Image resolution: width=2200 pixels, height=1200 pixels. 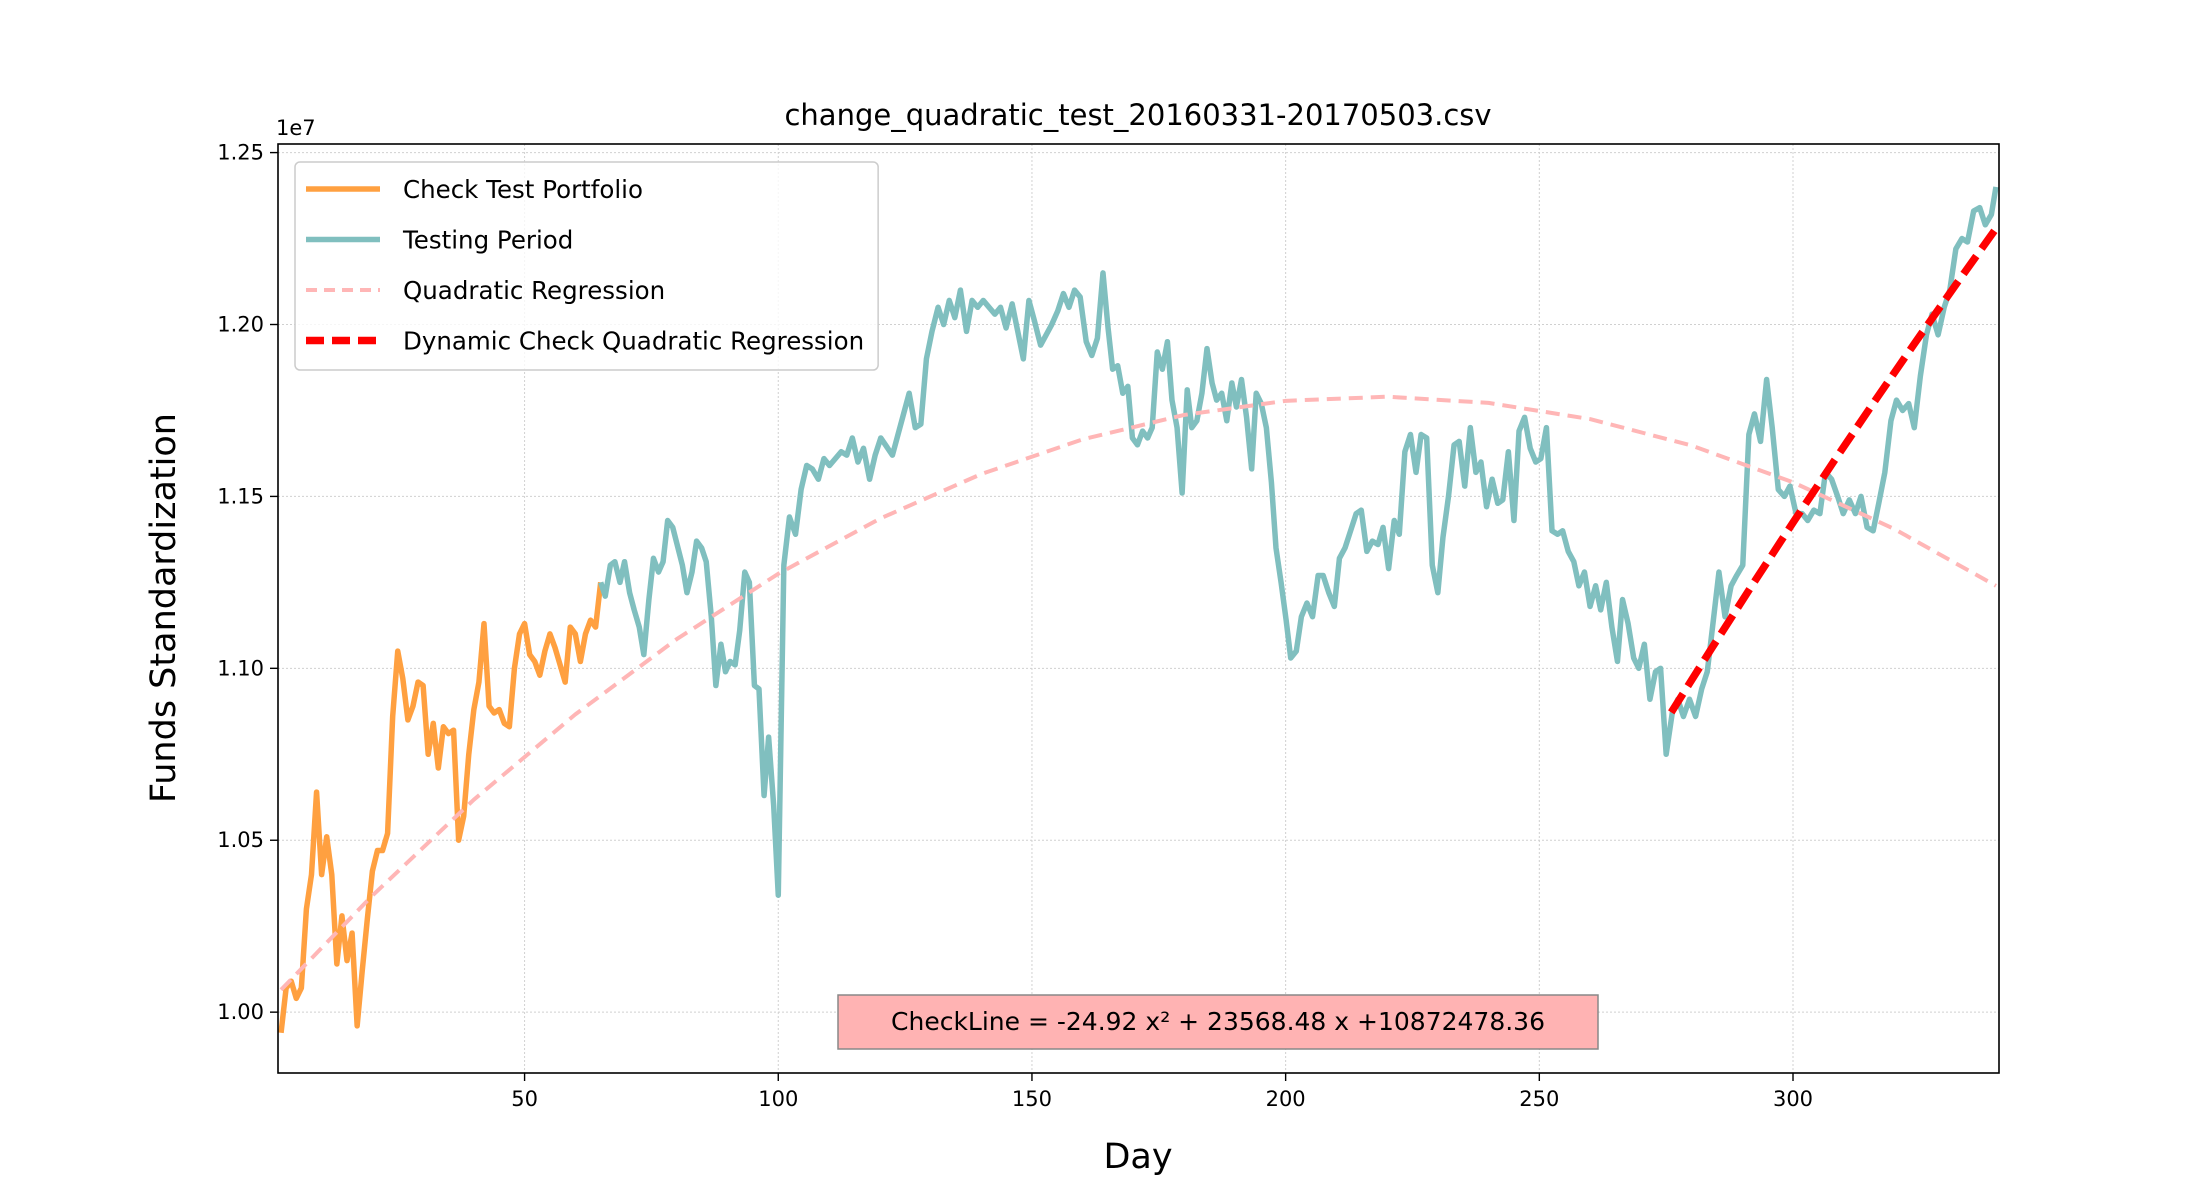 What do you see at coordinates (164, 608) in the screenshot?
I see `y-axis-label: Funds Standardization` at bounding box center [164, 608].